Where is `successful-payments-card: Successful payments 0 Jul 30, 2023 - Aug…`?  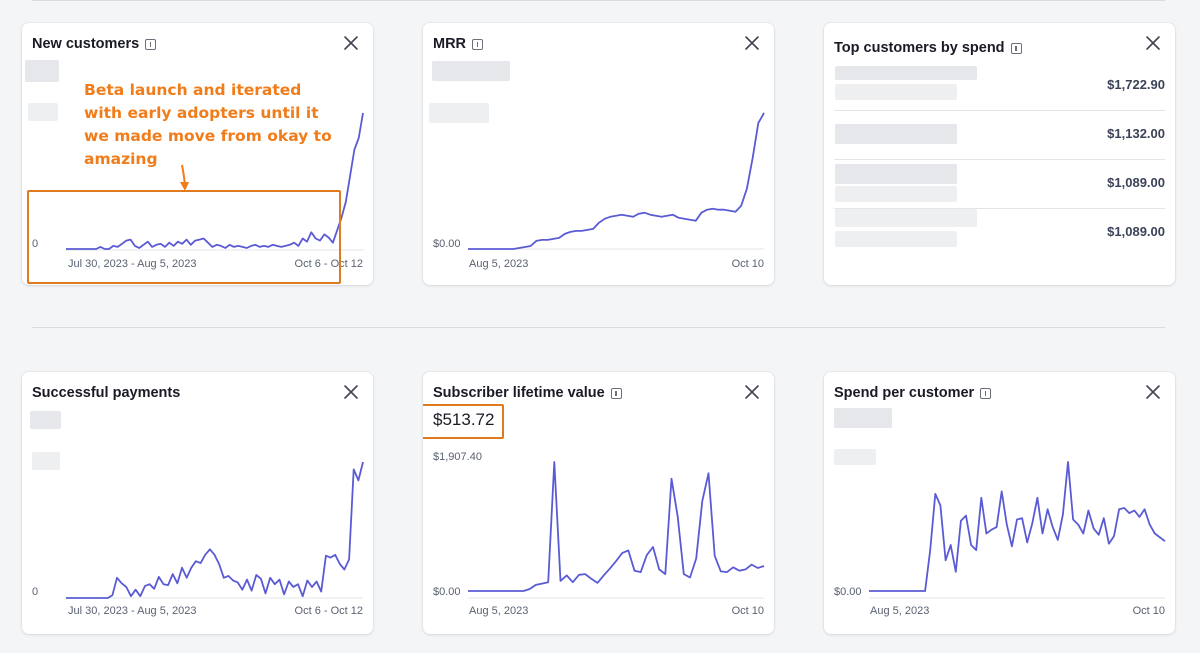 successful-payments-card: Successful payments 0 Jul 30, 2023 - Aug… is located at coordinates (197, 503).